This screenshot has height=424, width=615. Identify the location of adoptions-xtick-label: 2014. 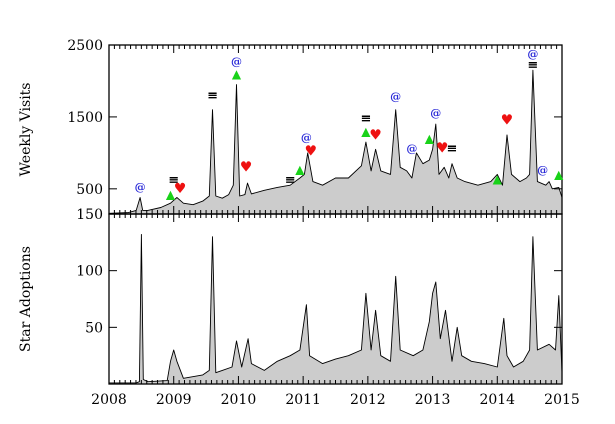
(497, 400).